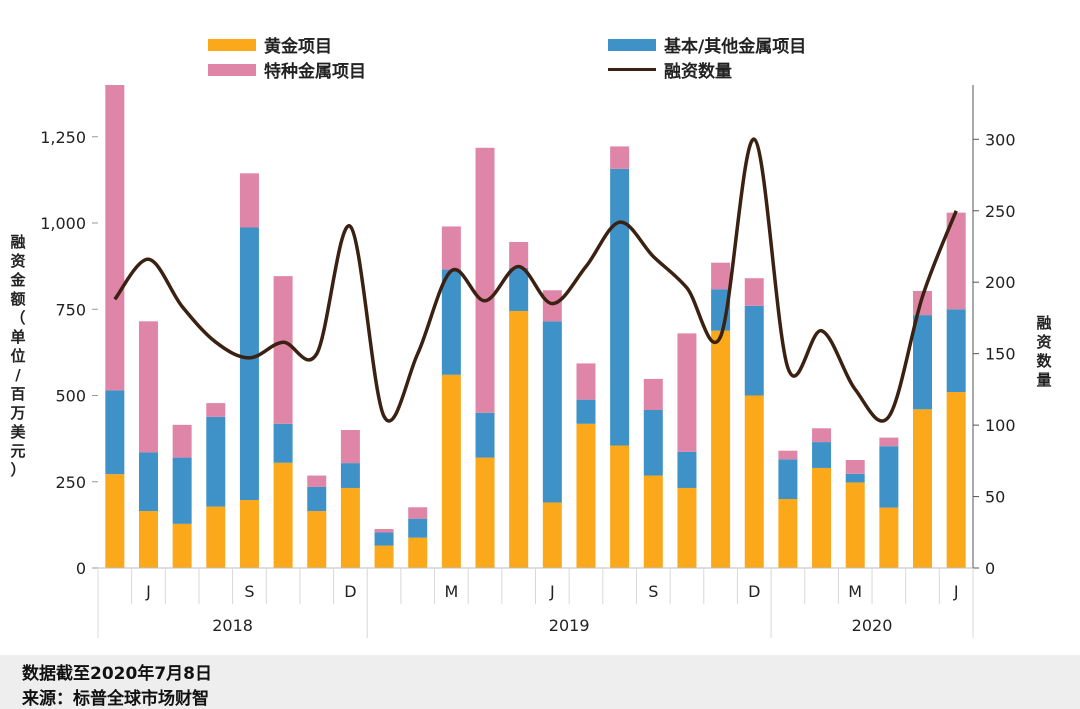 The width and height of the screenshot is (1080, 709). Describe the element at coordinates (70, 482) in the screenshot. I see `left-axis-tick-label: 250` at that location.